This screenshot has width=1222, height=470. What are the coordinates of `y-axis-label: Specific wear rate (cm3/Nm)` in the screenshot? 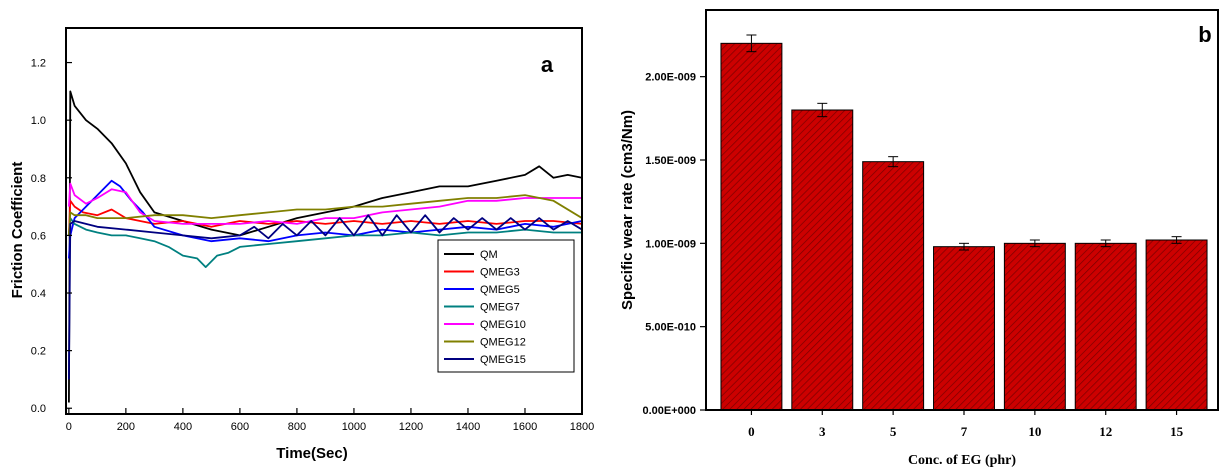 It's located at (627, 210).